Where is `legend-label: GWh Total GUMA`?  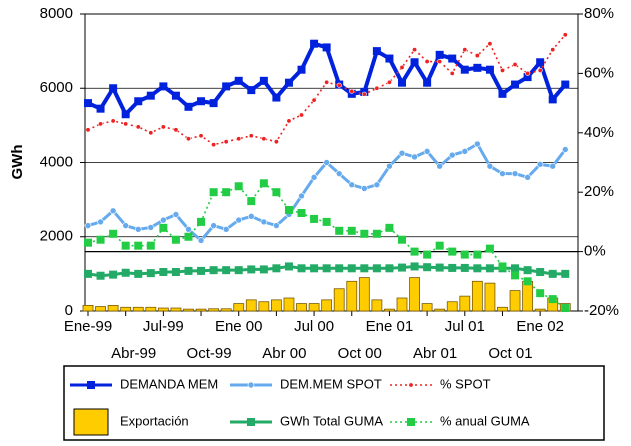
legend-label: GWh Total GUMA is located at coordinates (331, 420).